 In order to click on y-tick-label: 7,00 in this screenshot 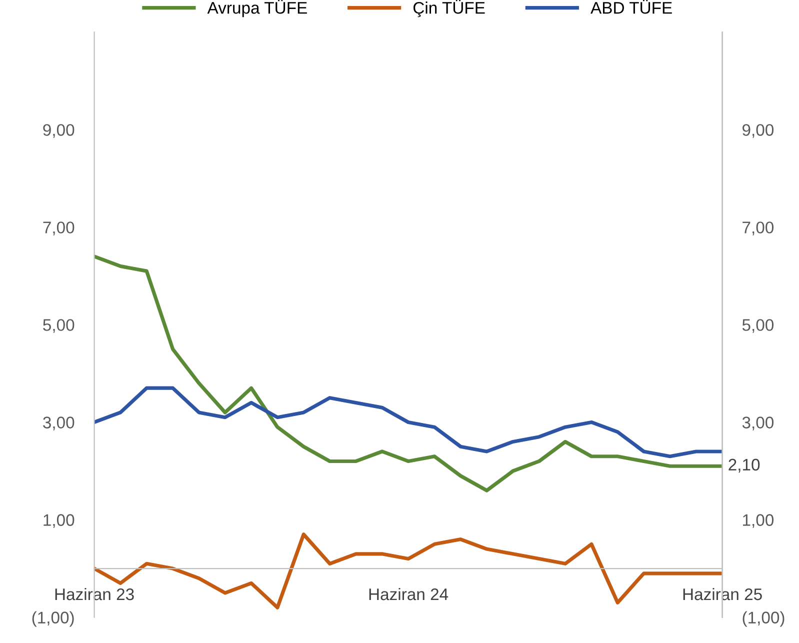, I will do `click(58, 229)`.